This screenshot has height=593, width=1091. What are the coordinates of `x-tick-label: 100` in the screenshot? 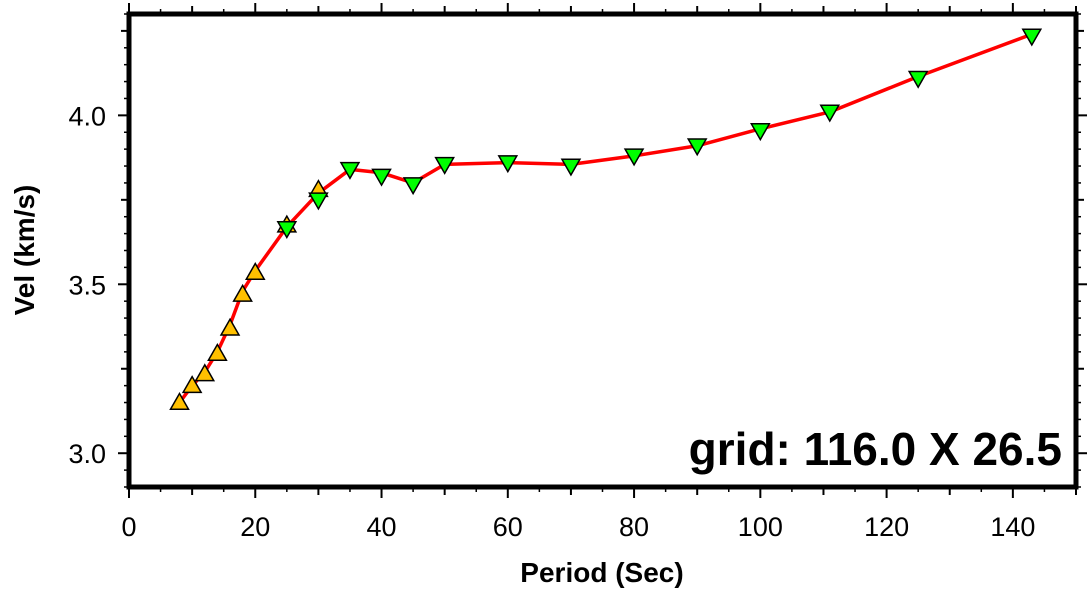 It's located at (760, 527).